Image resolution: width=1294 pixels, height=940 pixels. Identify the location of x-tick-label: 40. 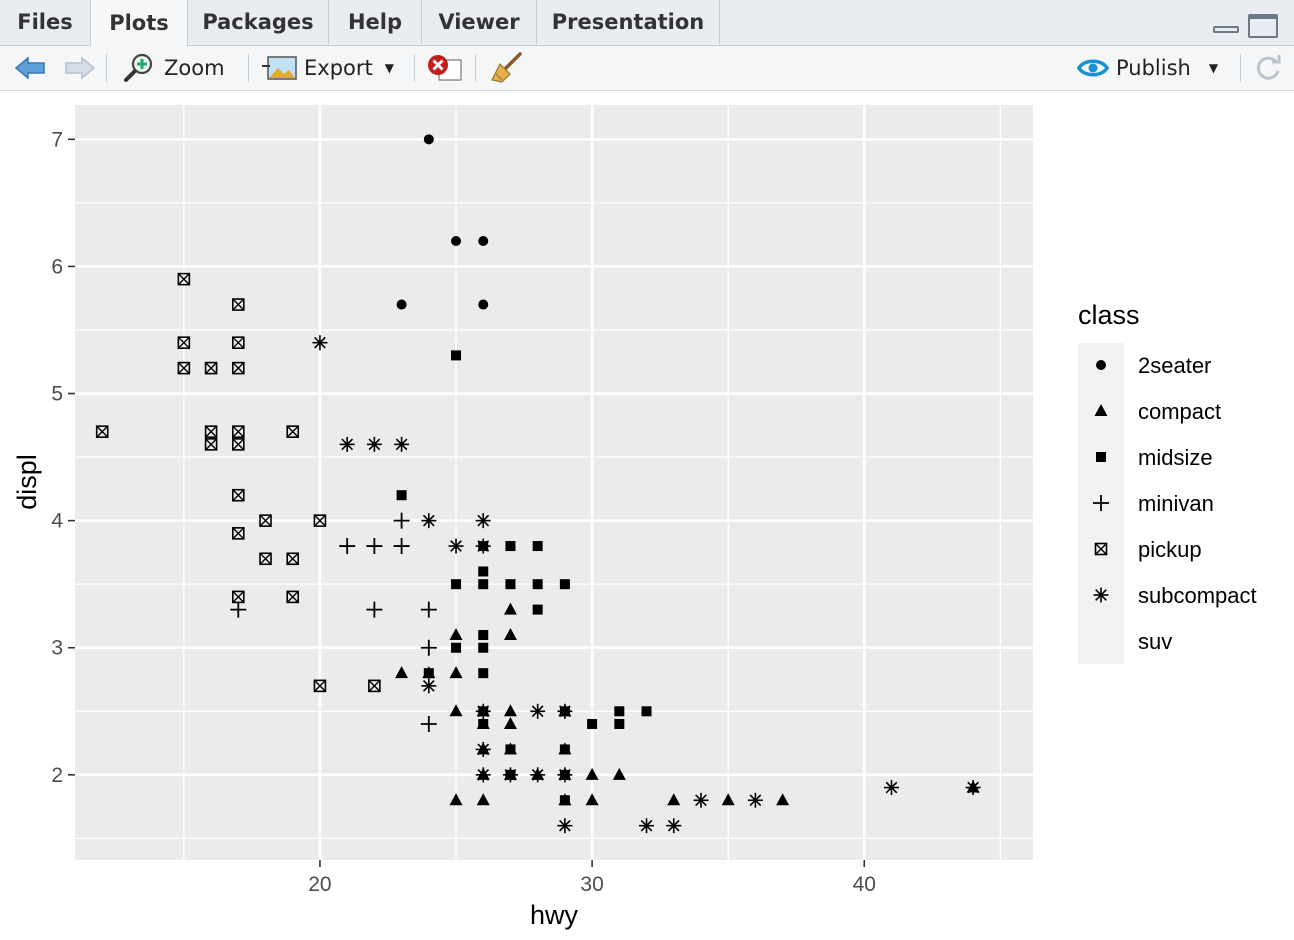
(864, 884).